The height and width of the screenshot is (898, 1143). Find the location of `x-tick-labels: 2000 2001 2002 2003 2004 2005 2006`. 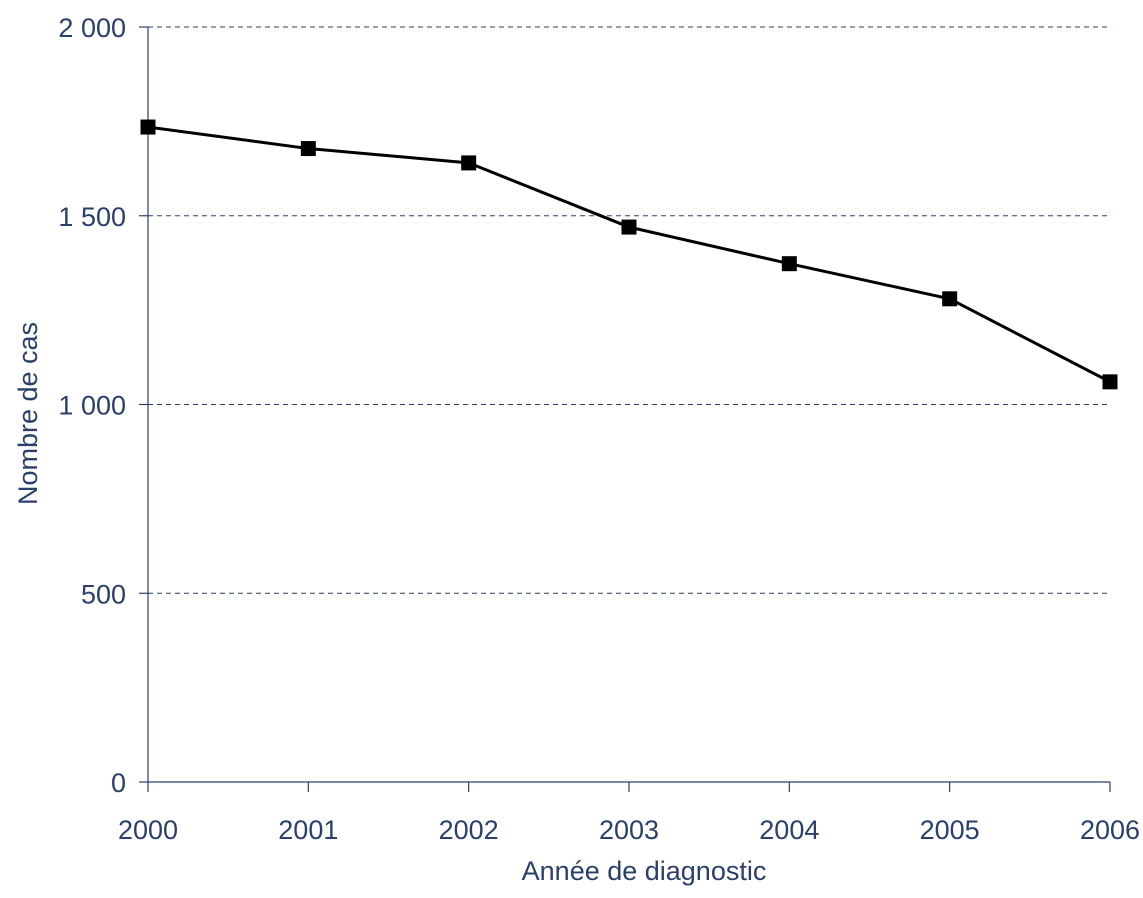

x-tick-labels: 2000 2001 2002 2003 2004 2005 2006 is located at coordinates (629, 813).